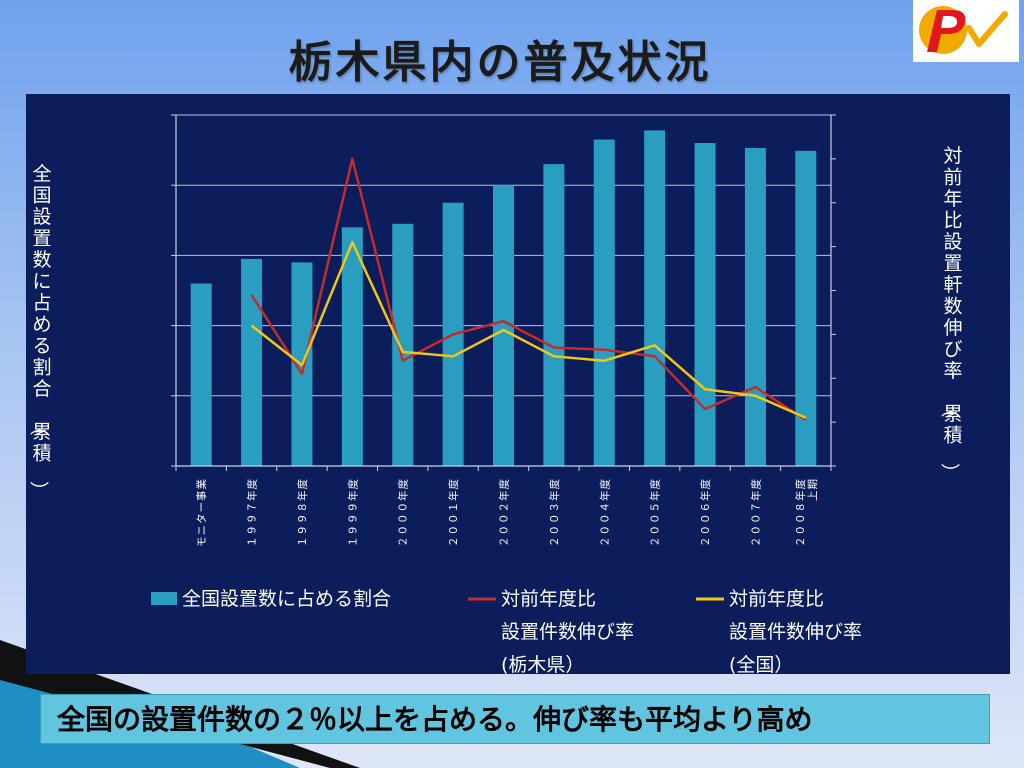  What do you see at coordinates (515, 719) in the screenshot?
I see `conclusion-banner: 全国の設置件数の２％以上を占める。伸び率も平均より高め` at bounding box center [515, 719].